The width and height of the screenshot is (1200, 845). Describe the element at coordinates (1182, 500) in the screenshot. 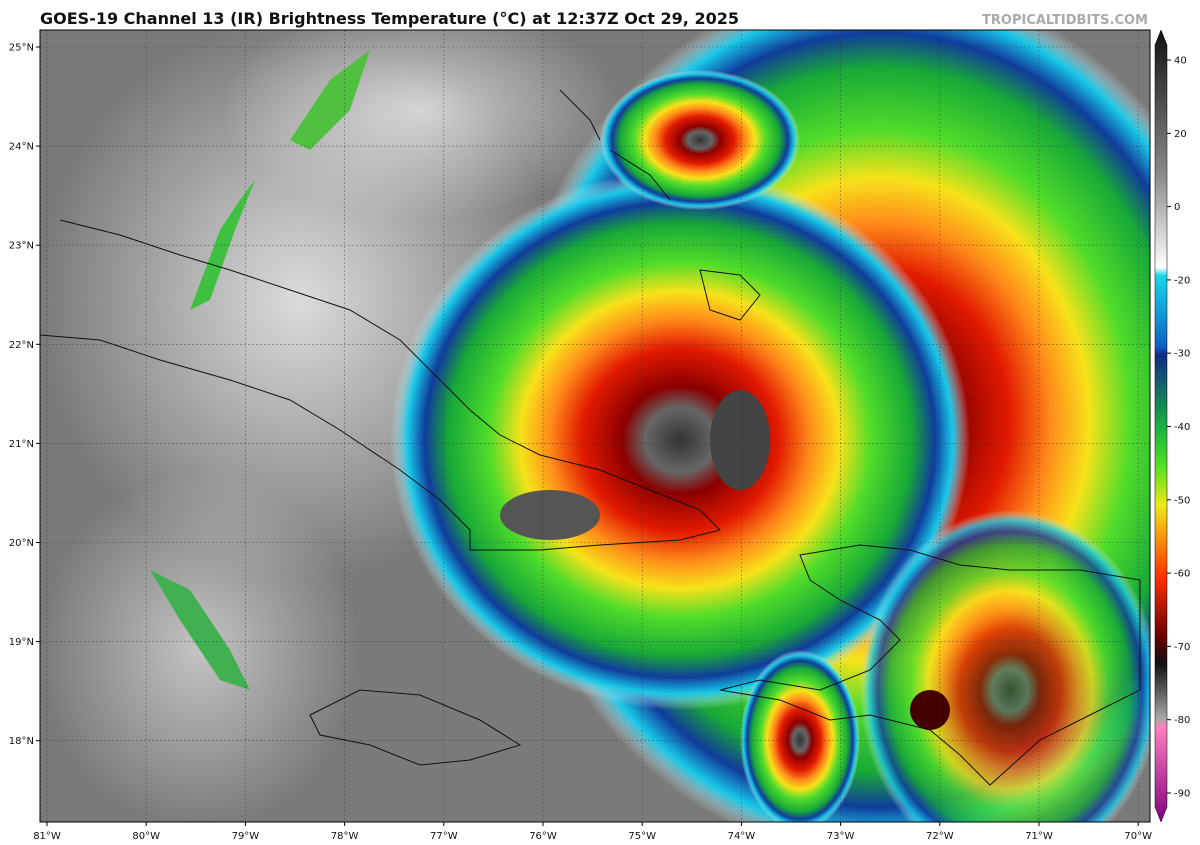

I see `colorbar-label: -50` at that location.